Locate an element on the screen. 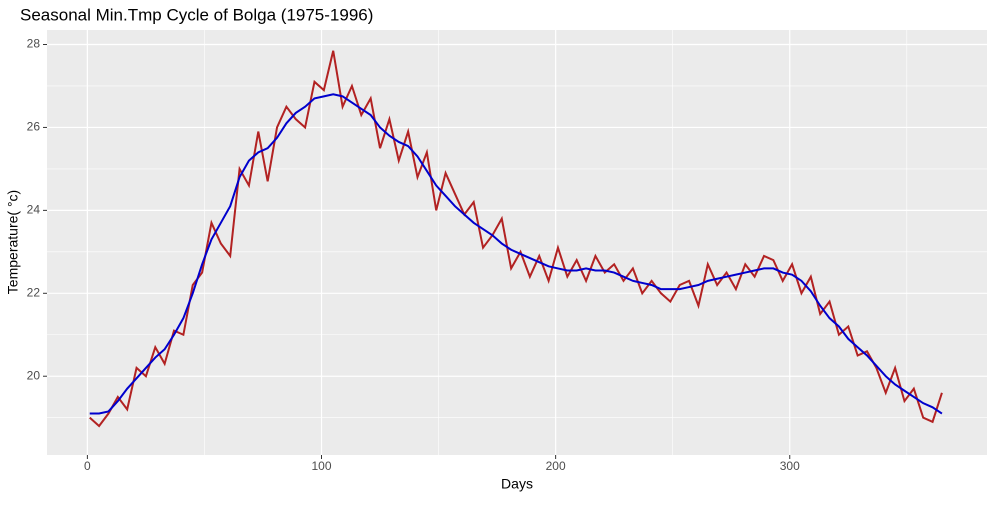 Image resolution: width=1000 pixels, height=505 pixels. y-tick-label: 24 is located at coordinates (34, 210).